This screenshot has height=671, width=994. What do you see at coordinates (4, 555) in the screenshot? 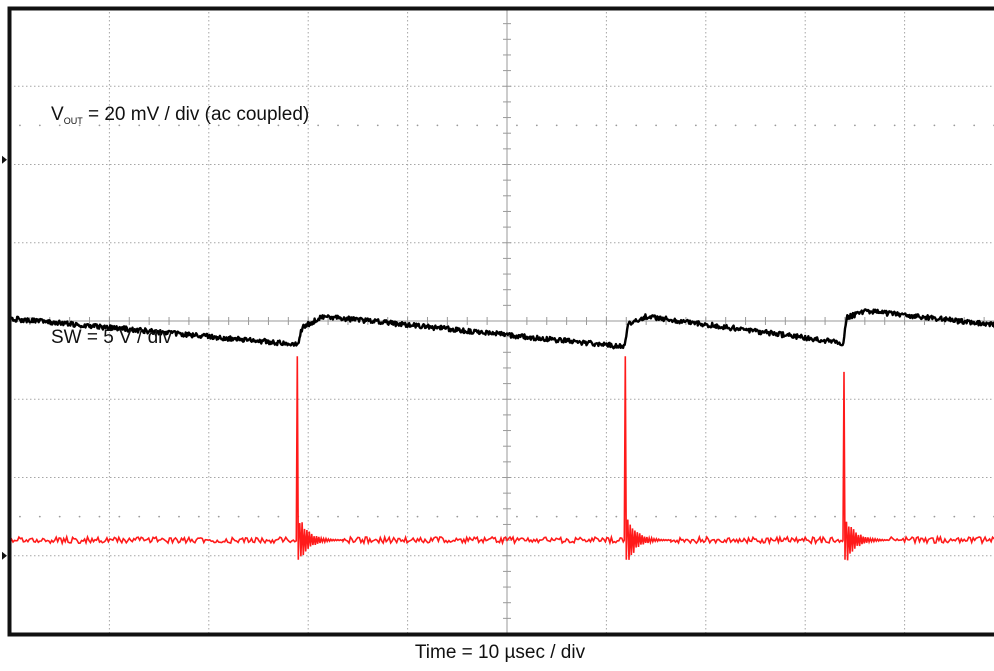
I see `sw-level-marker-icon` at bounding box center [4, 555].